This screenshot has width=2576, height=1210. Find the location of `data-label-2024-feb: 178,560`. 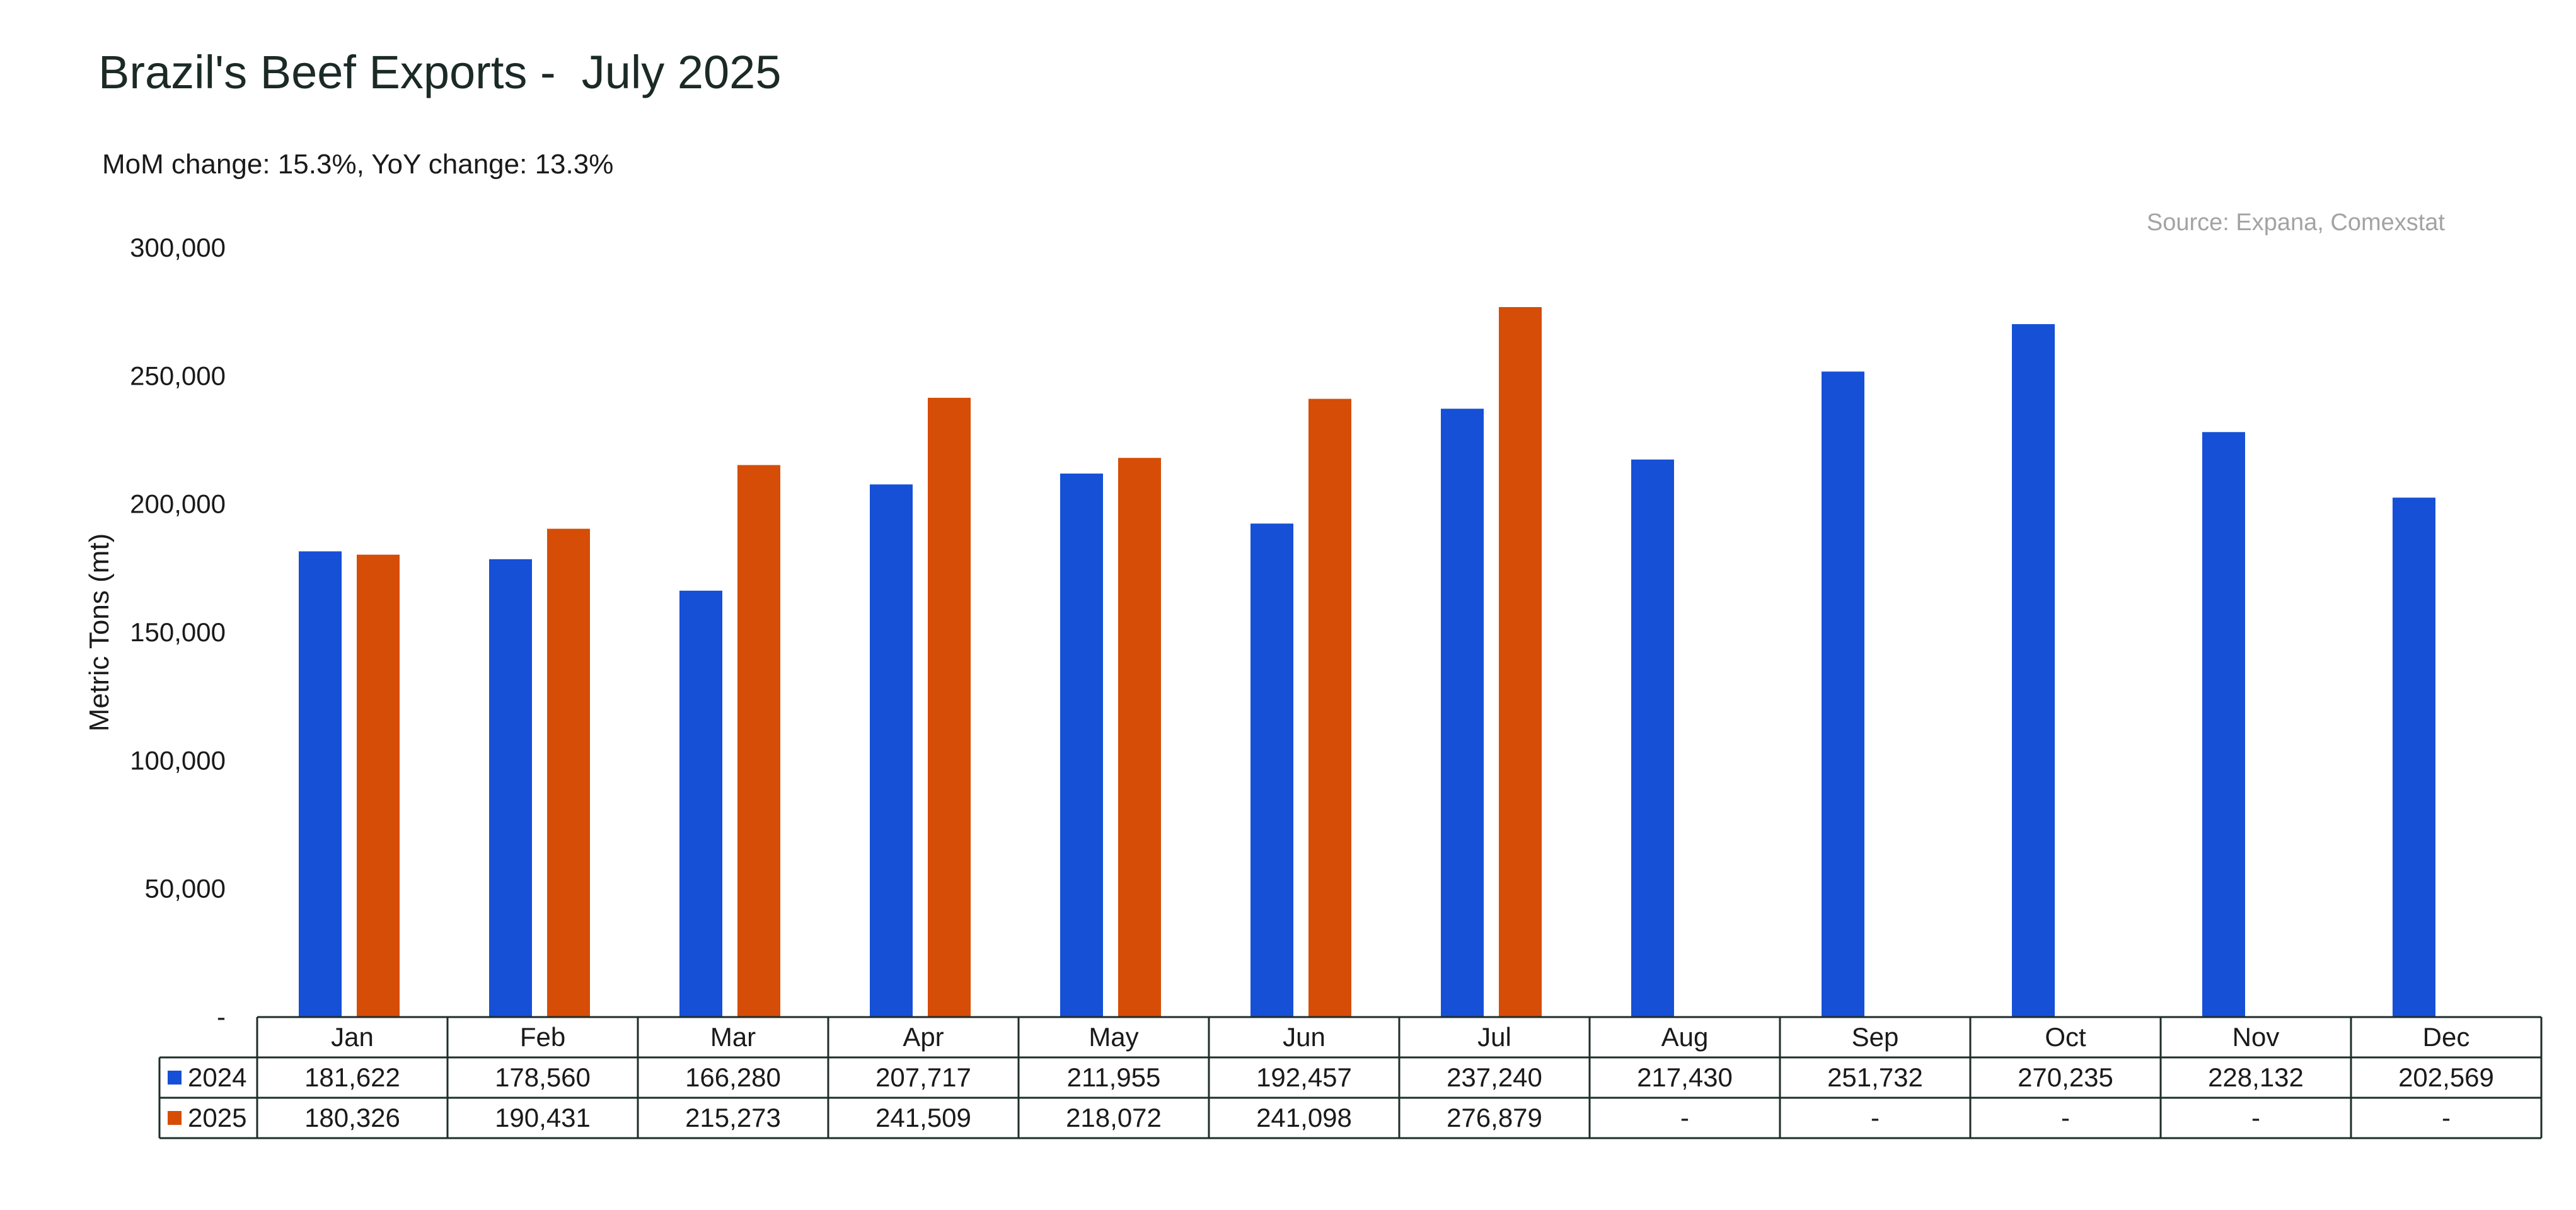

data-label-2024-feb: 178,560 is located at coordinates (543, 1077).